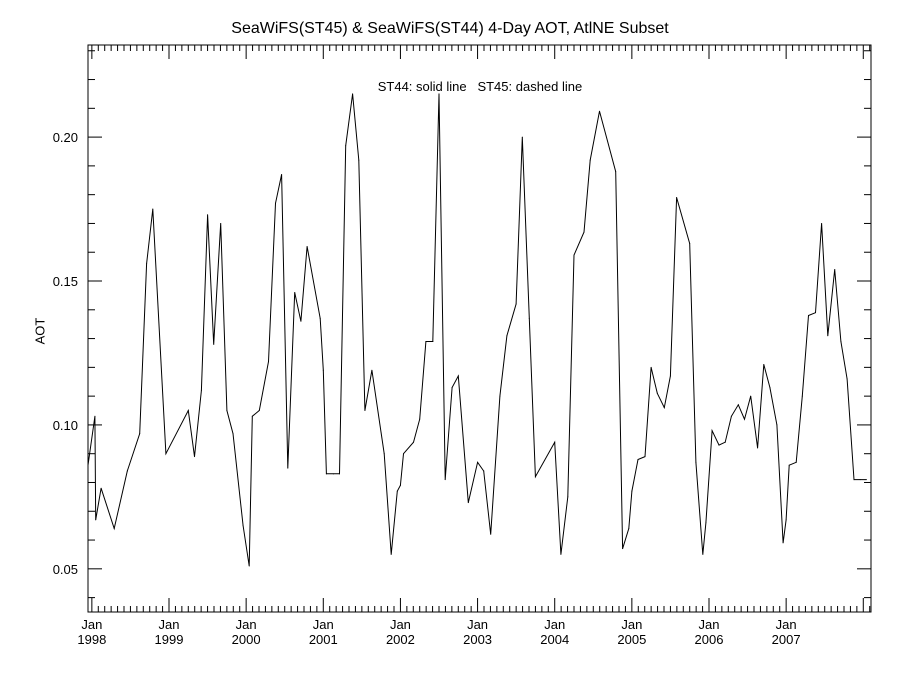 The height and width of the screenshot is (675, 900). What do you see at coordinates (477, 639) in the screenshot?
I see `x-tick-label-year: 2003` at bounding box center [477, 639].